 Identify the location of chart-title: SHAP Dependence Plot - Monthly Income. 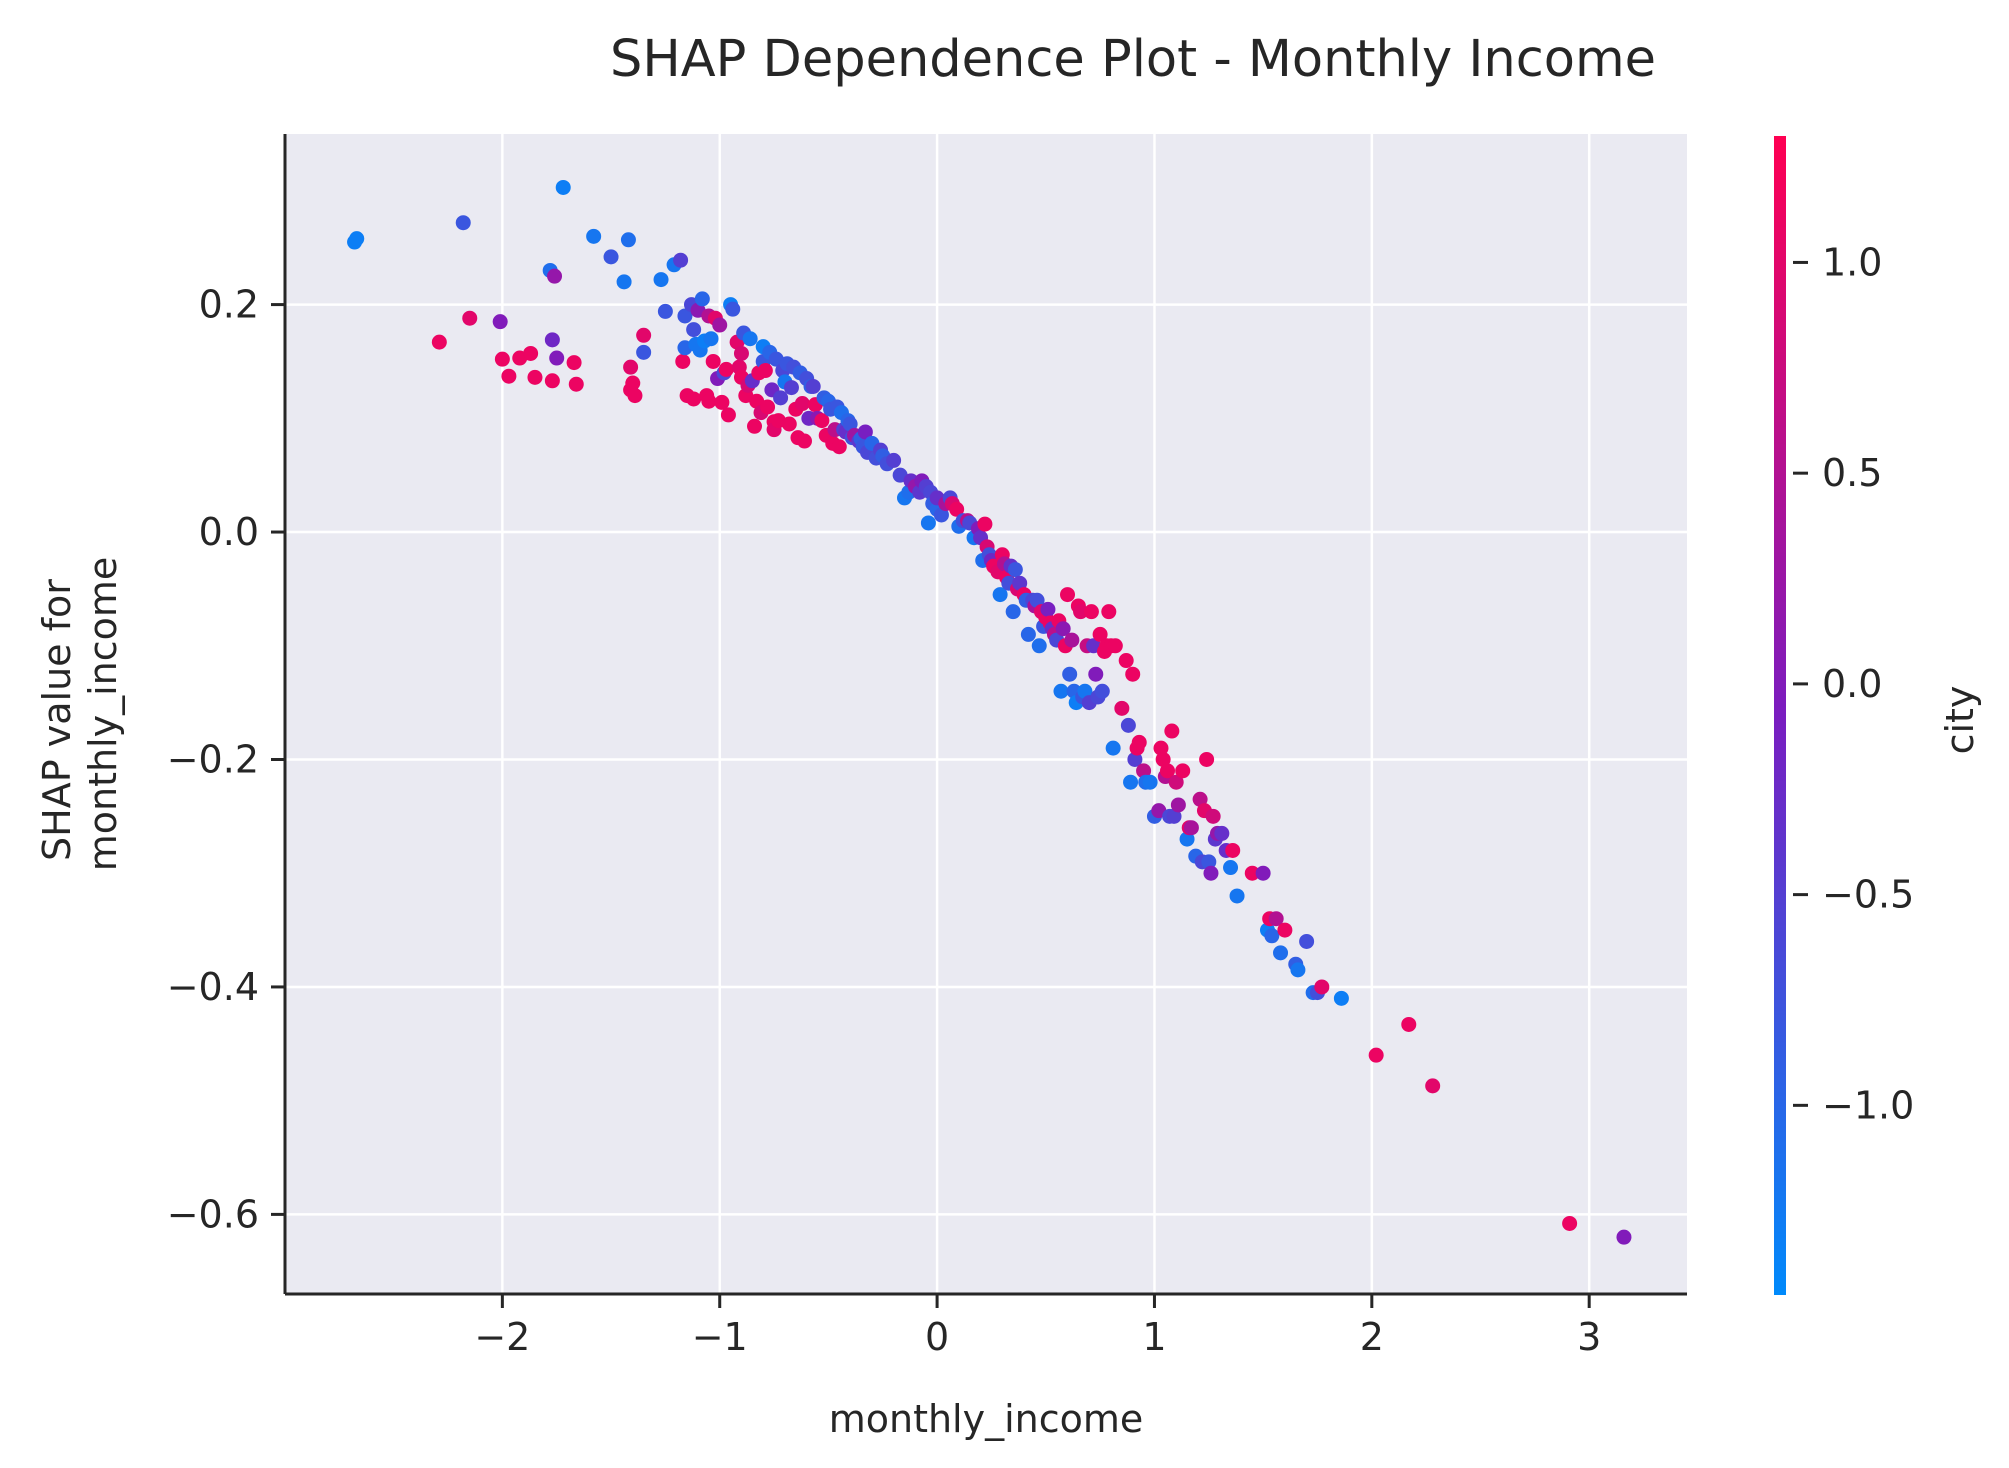
(1133, 59).